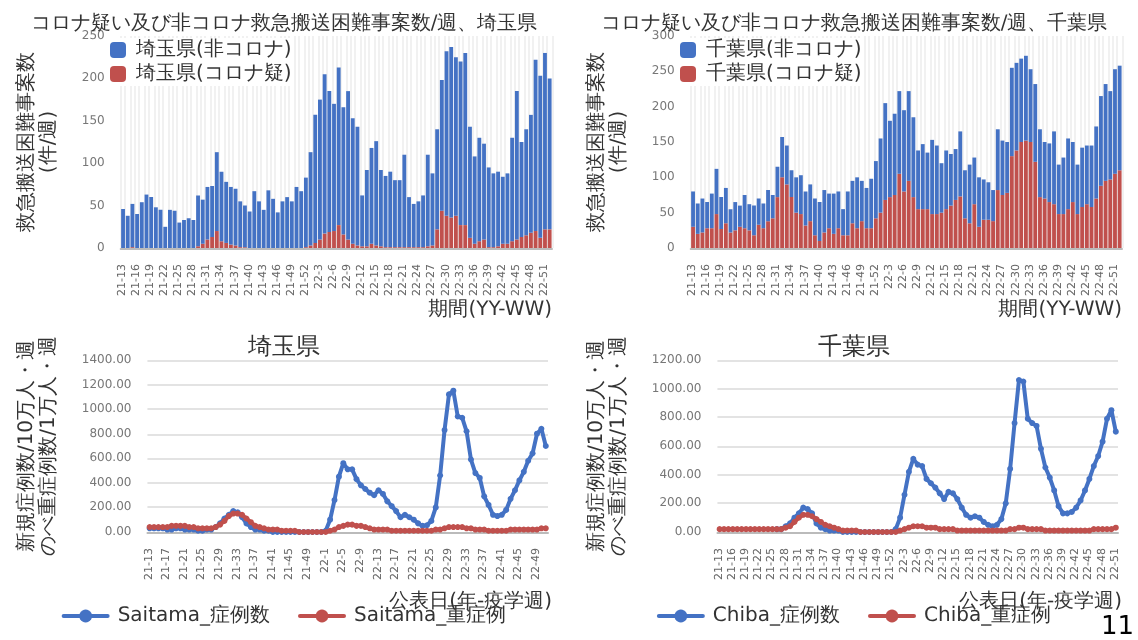 The height and width of the screenshot is (640, 1138). I want to click on legend-label: 埼玉県(非コロナ), so click(213, 49).